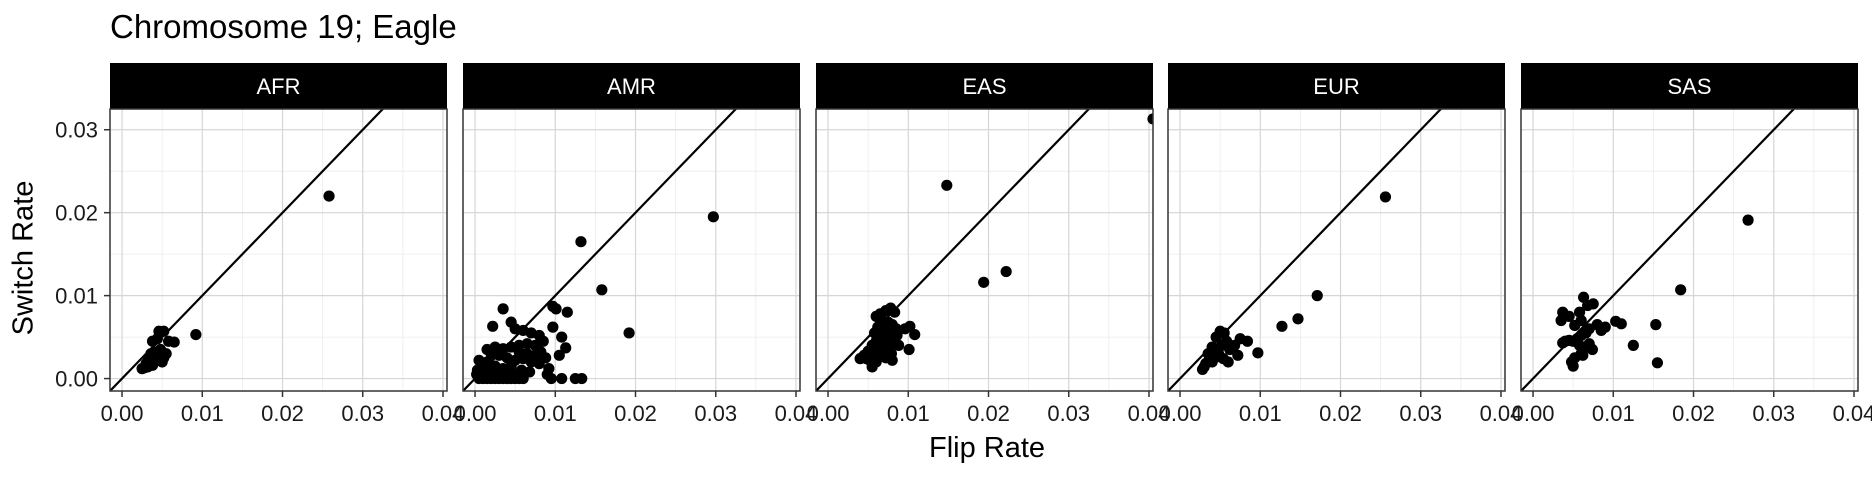 This screenshot has width=1872, height=480. I want to click on strip-label: EUR, so click(1336, 86).